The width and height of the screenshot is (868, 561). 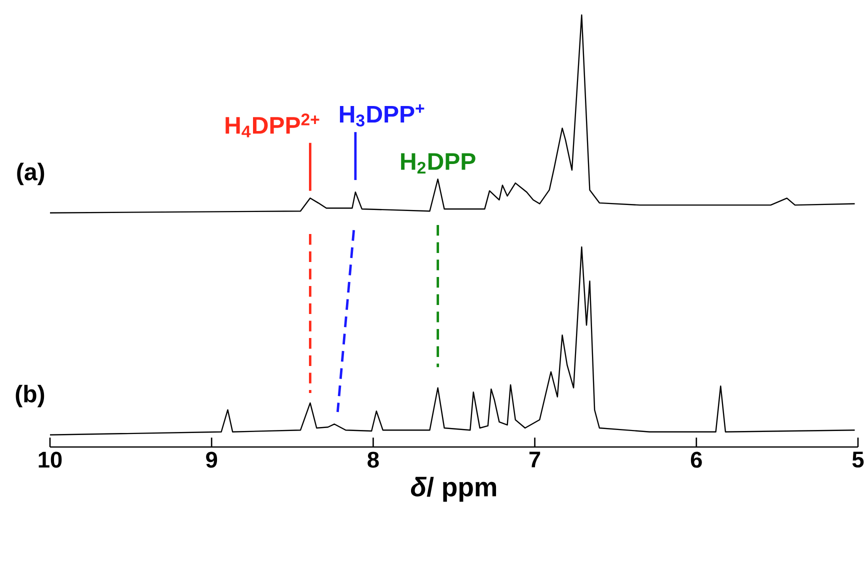 What do you see at coordinates (382, 115) in the screenshot?
I see `series-label: H$_{3}$DPP$^{+}$` at bounding box center [382, 115].